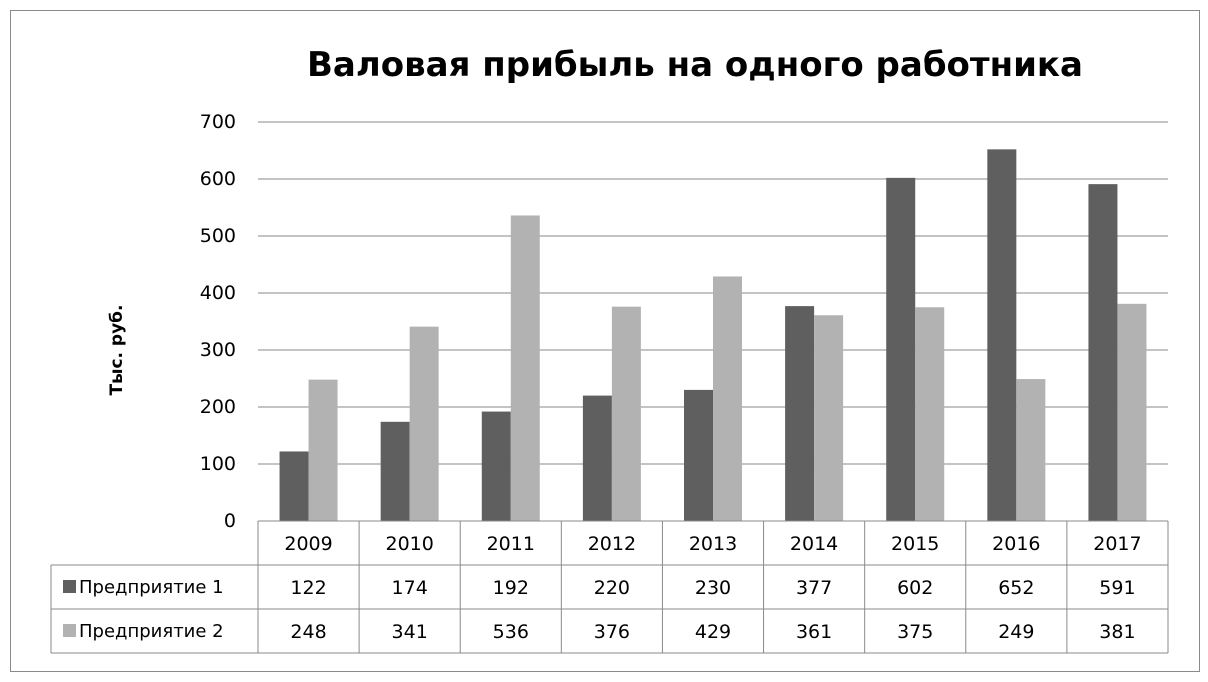 Image resolution: width=1208 pixels, height=682 pixels. Describe the element at coordinates (1132, 412) in the screenshot. I see `bar-series-2-2017` at that location.